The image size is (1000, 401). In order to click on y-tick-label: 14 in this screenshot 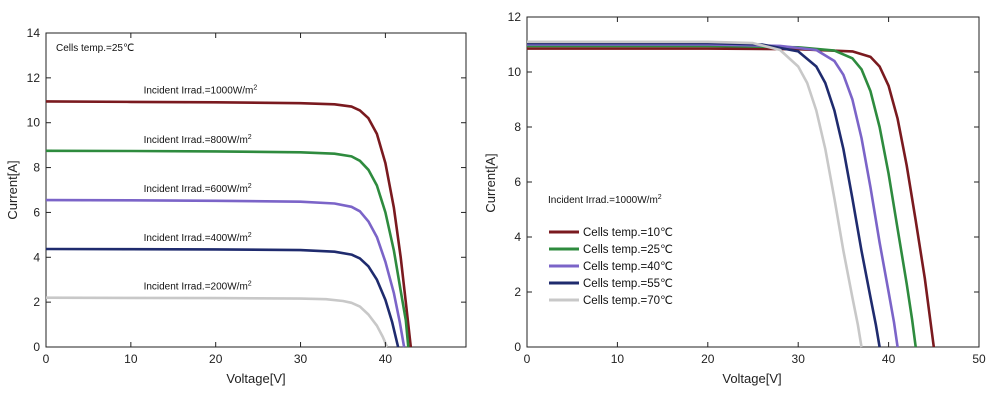, I will do `click(34, 33)`.